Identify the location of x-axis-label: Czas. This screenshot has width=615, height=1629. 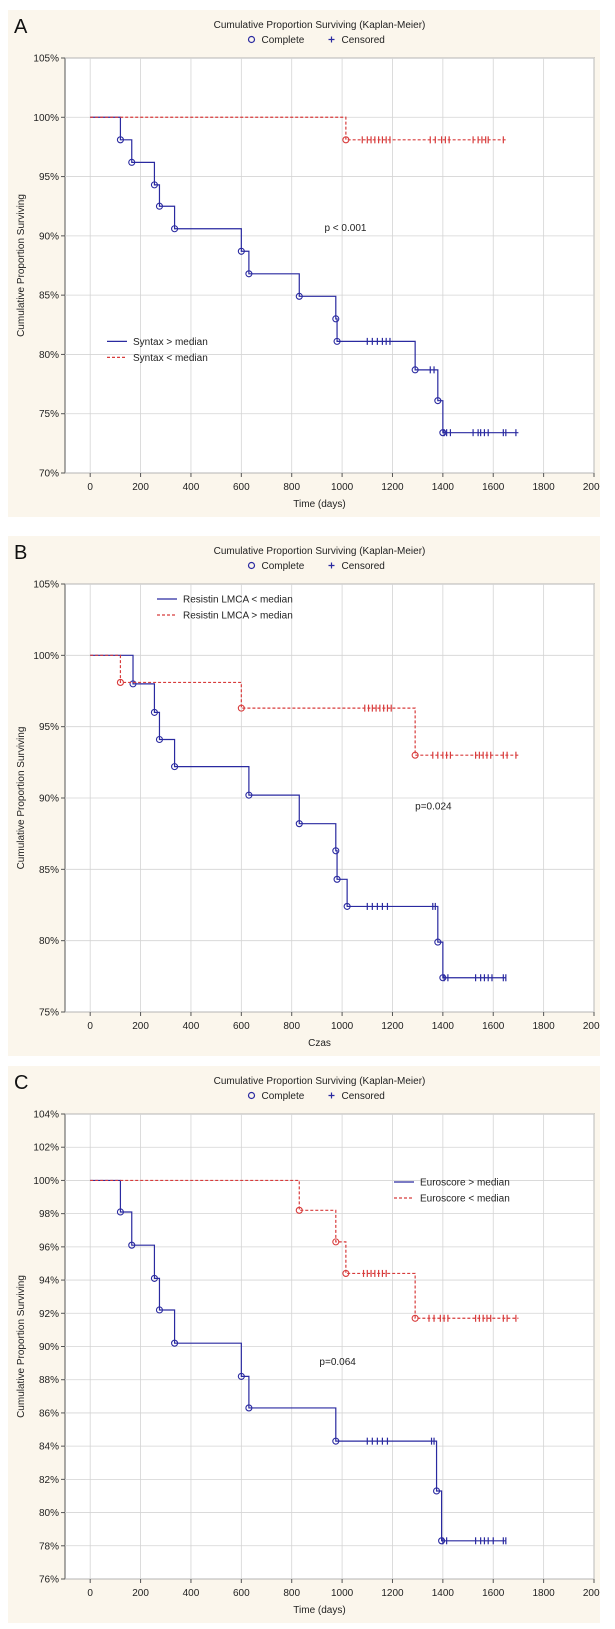
(319, 1043).